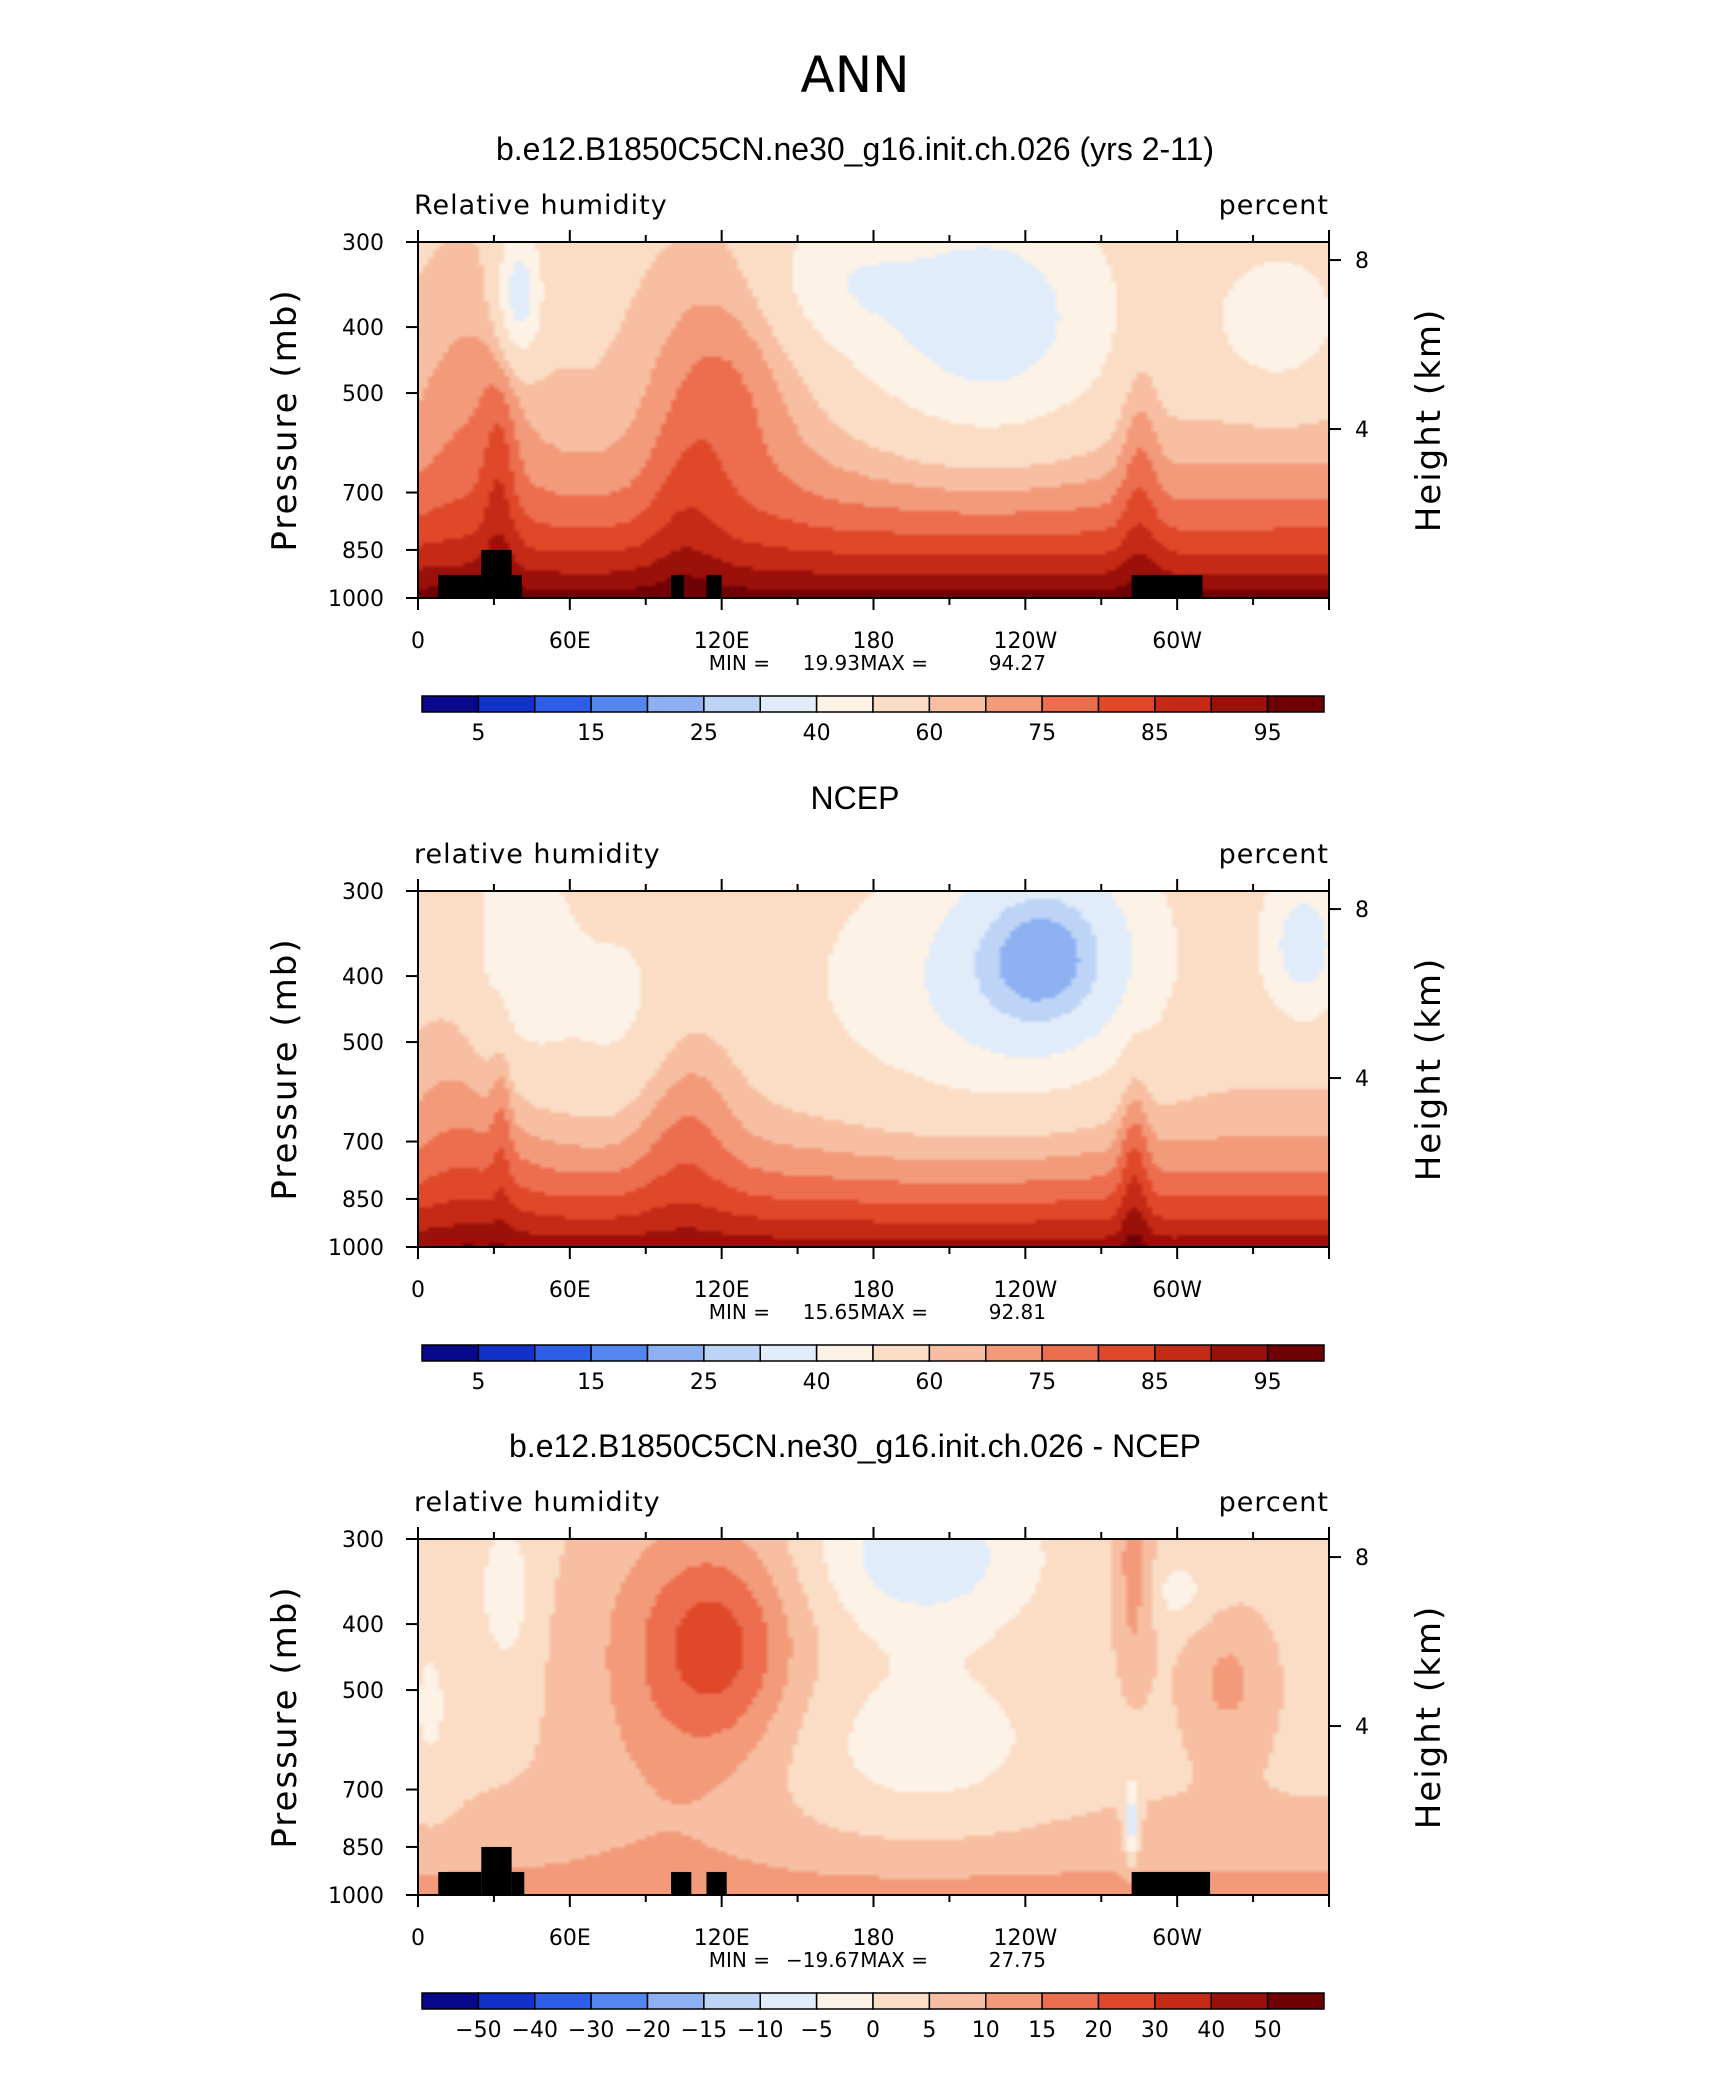  I want to click on colorbar-label: 85, so click(1155, 733).